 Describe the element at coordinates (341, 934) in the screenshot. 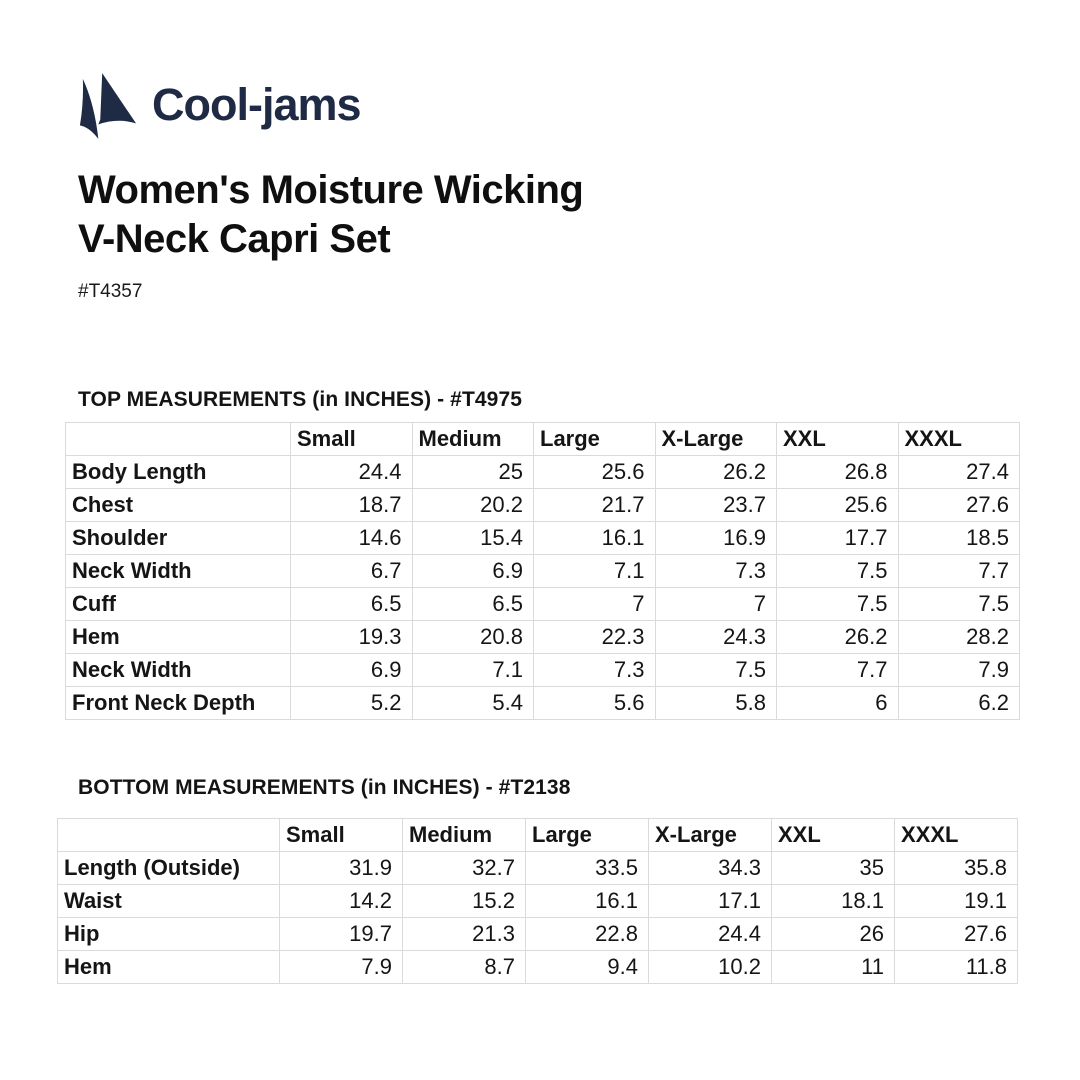

I see `measurement-value-cell: 19.7` at that location.